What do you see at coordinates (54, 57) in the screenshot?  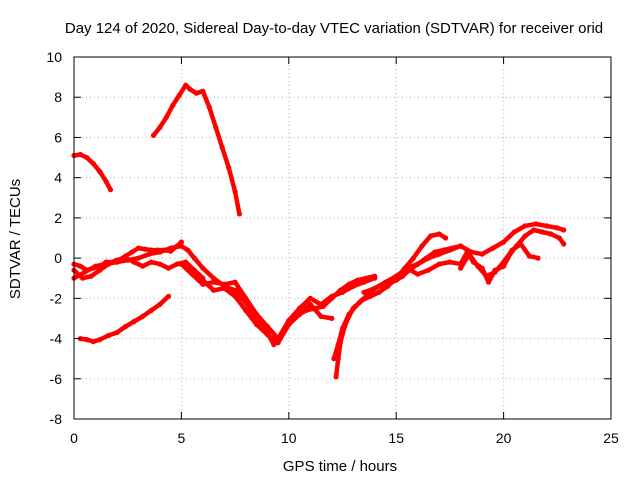 I see `y-tick-label: 10` at bounding box center [54, 57].